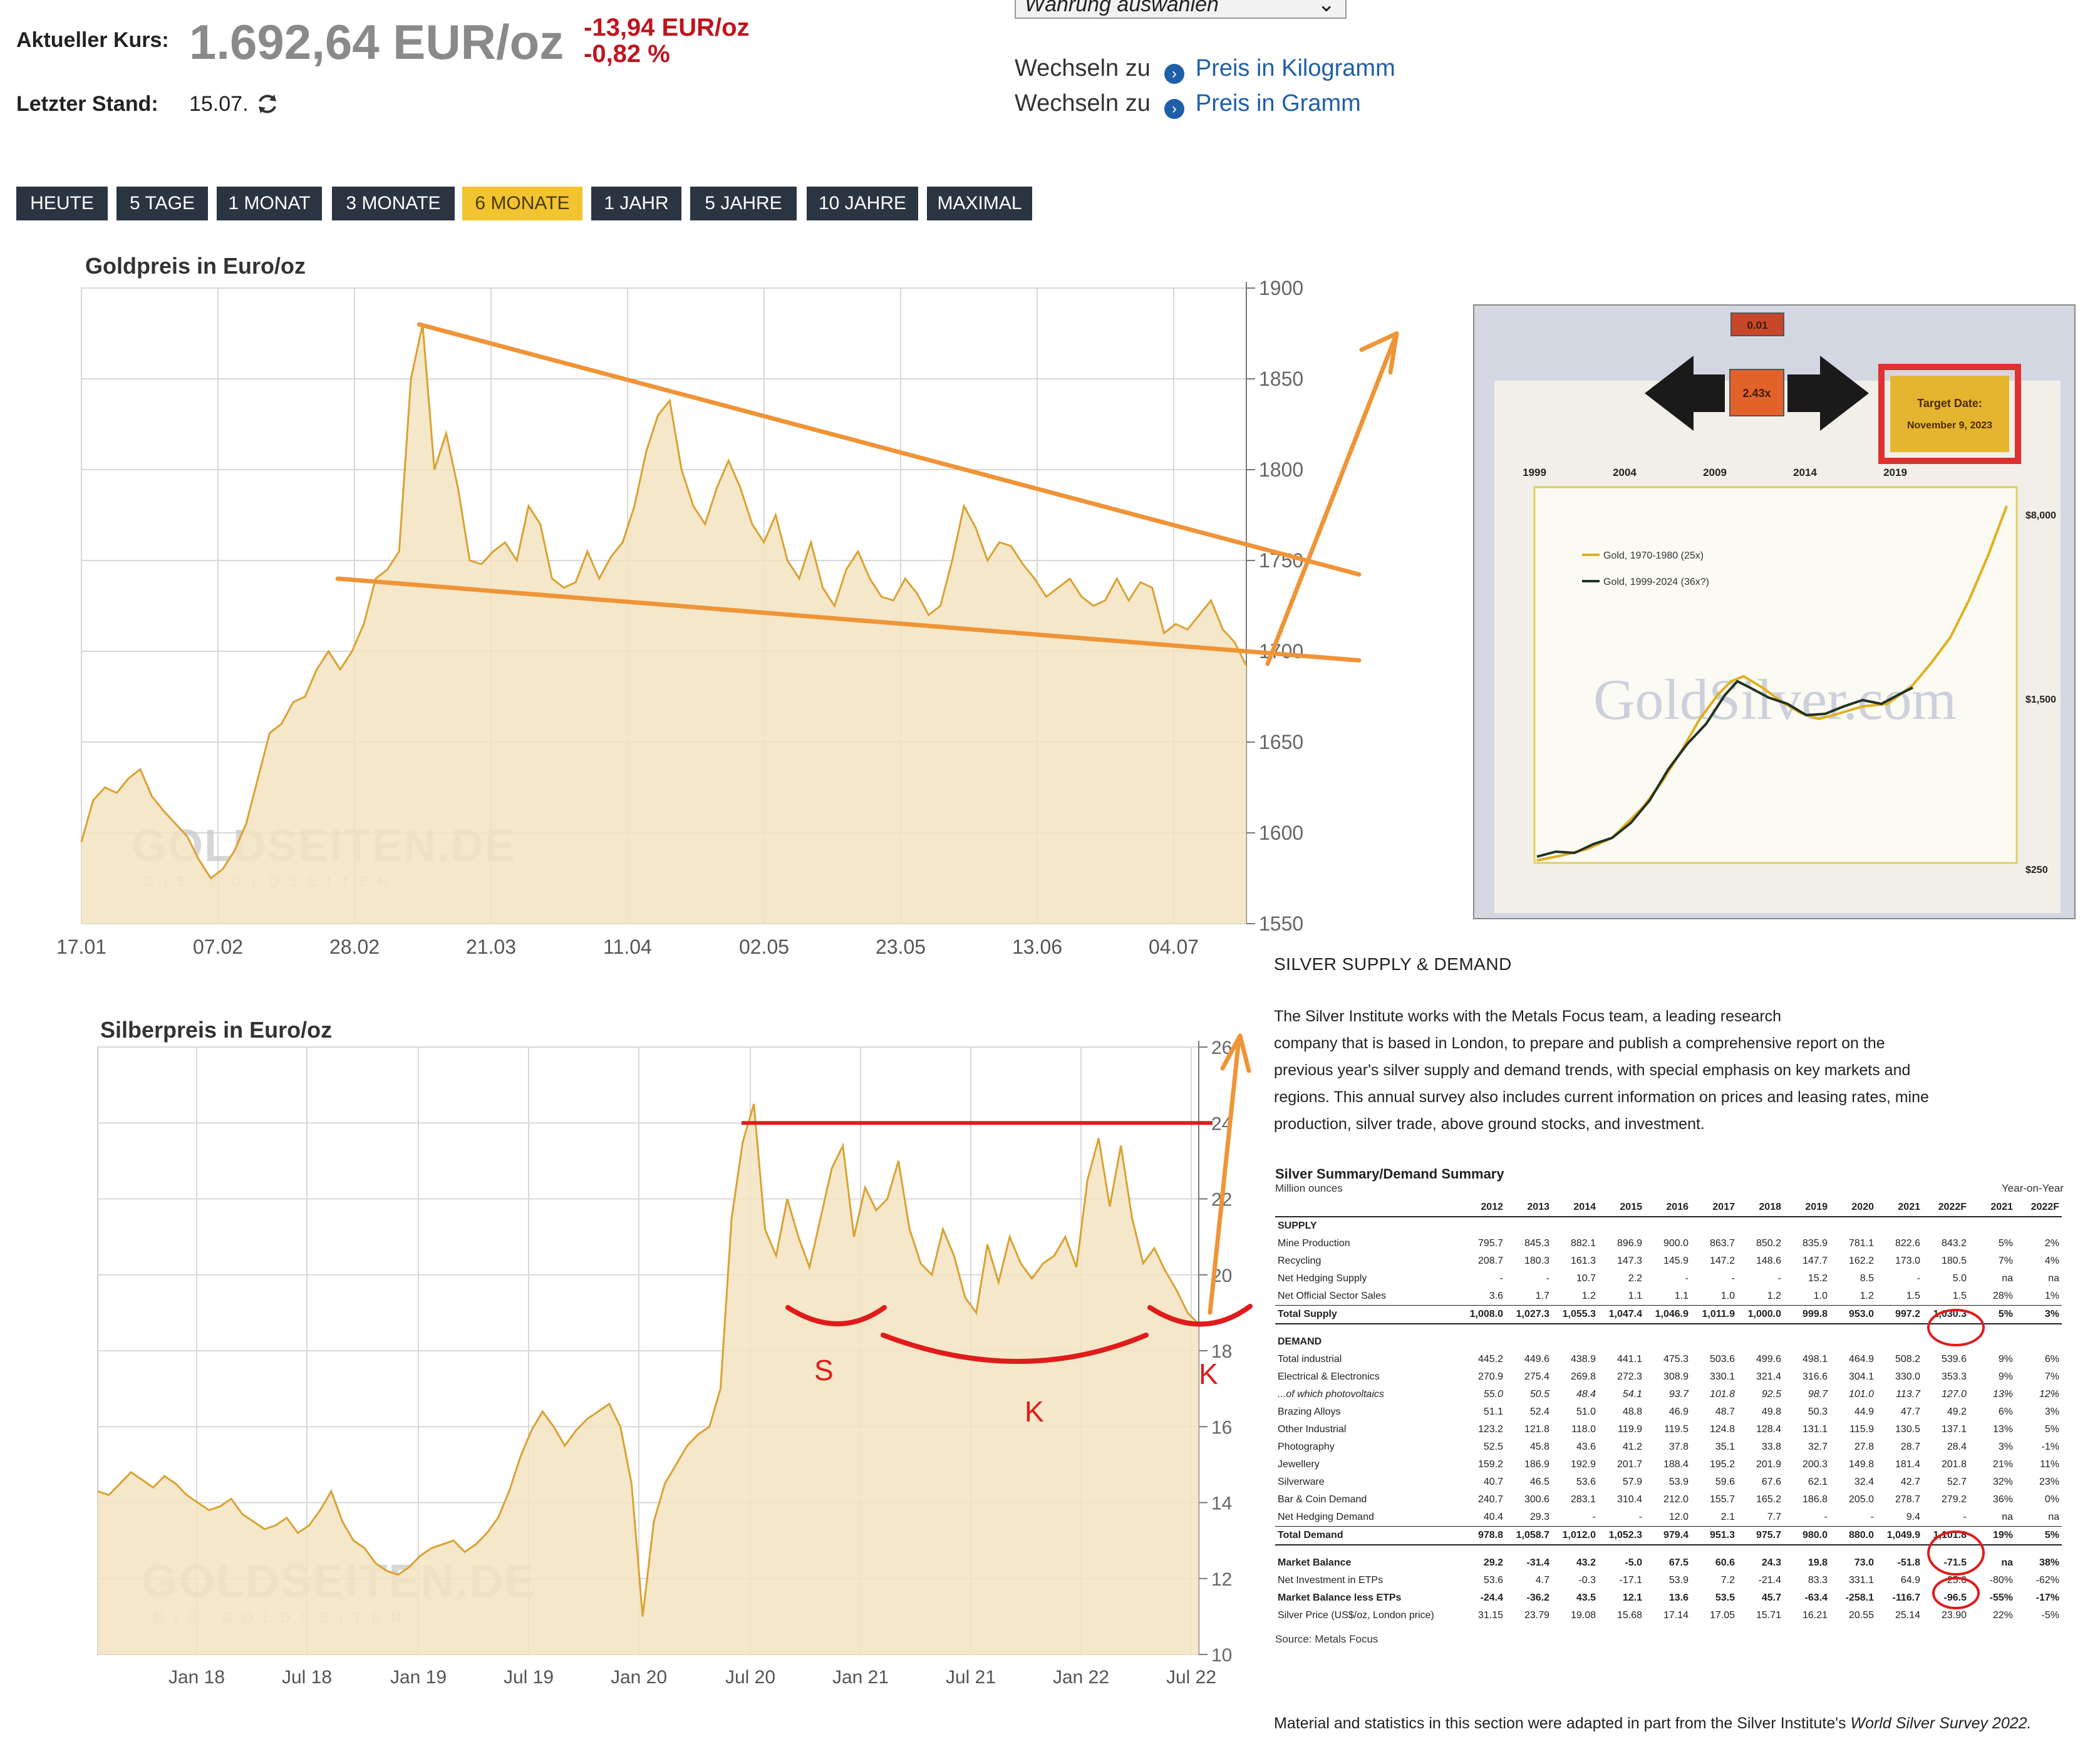 This screenshot has height=1739, width=2100. What do you see at coordinates (1956, 1593) in the screenshot?
I see `circle-market-balance-annotation` at bounding box center [1956, 1593].